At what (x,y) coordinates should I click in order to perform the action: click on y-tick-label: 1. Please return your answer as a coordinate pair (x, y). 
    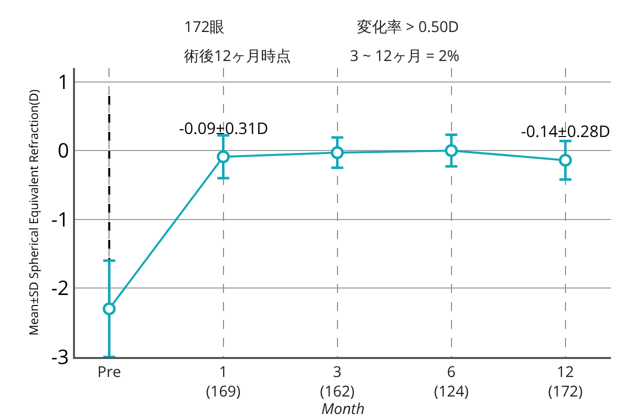
    Looking at the image, I should click on (63, 81).